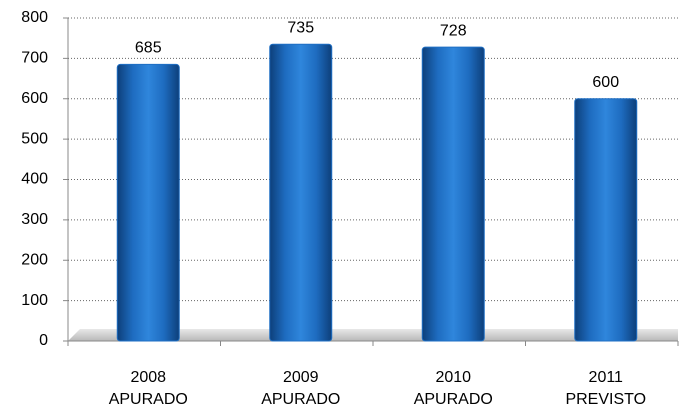 This screenshot has height=409, width=681. What do you see at coordinates (453, 377) in the screenshot?
I see `x-tick-label: 2010` at bounding box center [453, 377].